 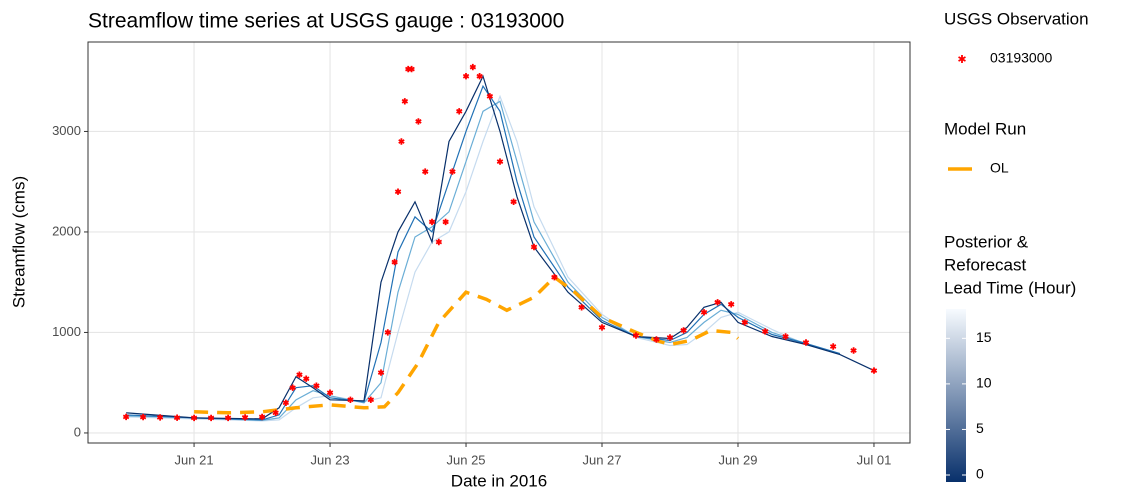 What do you see at coordinates (984, 337) in the screenshot?
I see `colorbar-label: 15` at bounding box center [984, 337].